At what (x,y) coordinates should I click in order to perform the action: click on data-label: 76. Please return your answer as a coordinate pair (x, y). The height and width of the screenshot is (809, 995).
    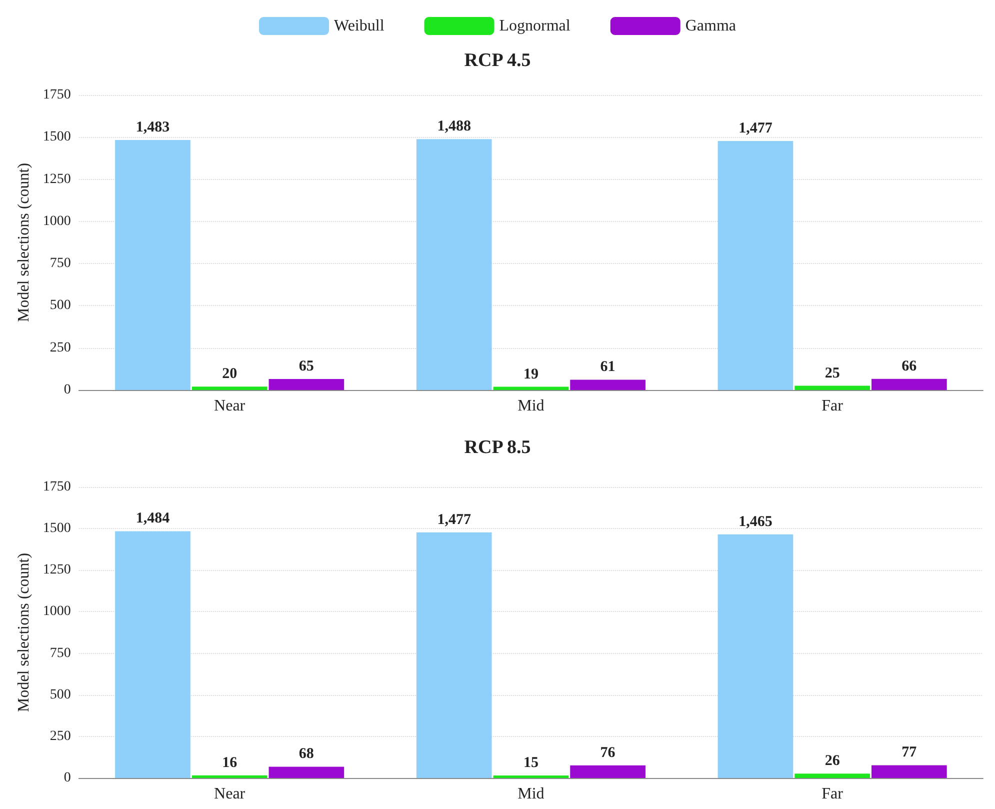
    Looking at the image, I should click on (608, 752).